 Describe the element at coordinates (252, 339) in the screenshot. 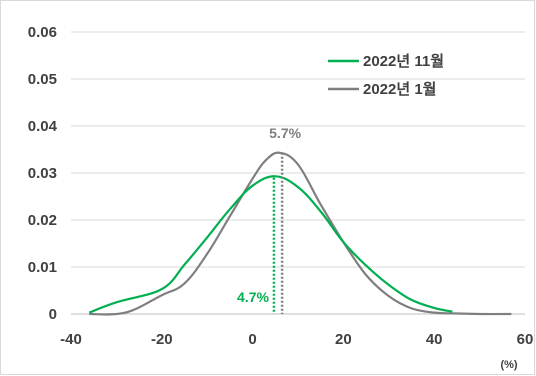

I see `x-tick-label: 0` at that location.